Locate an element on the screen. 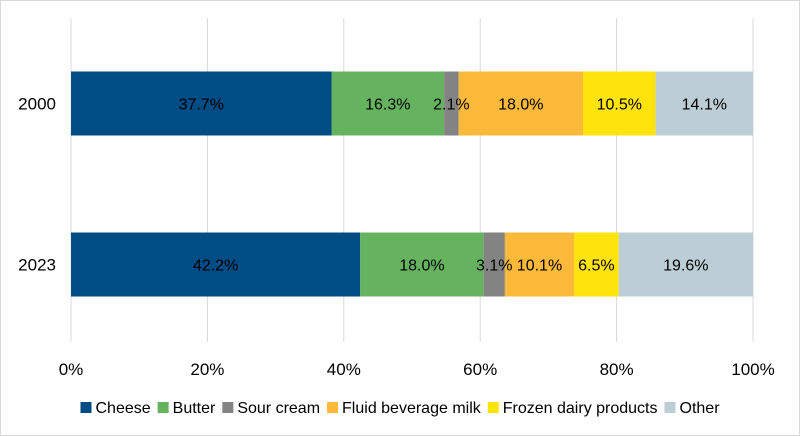 The width and height of the screenshot is (800, 436). data-label: 3.1% is located at coordinates (494, 266).